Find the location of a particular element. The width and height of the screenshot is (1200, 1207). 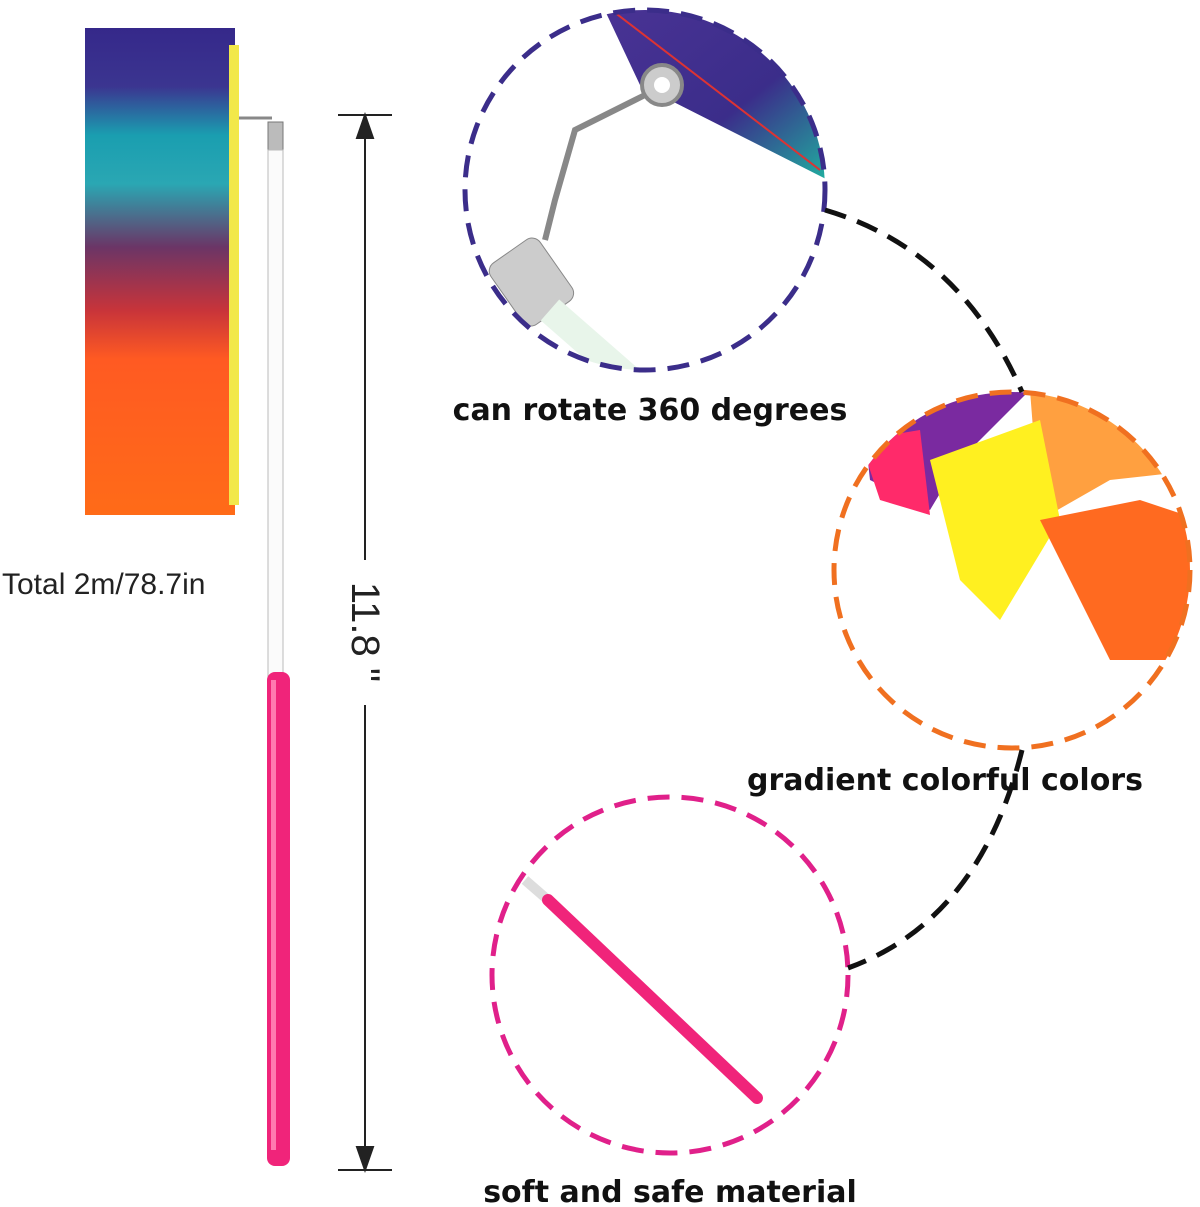

colors-label: gradient colorful colors is located at coordinates (945, 780).